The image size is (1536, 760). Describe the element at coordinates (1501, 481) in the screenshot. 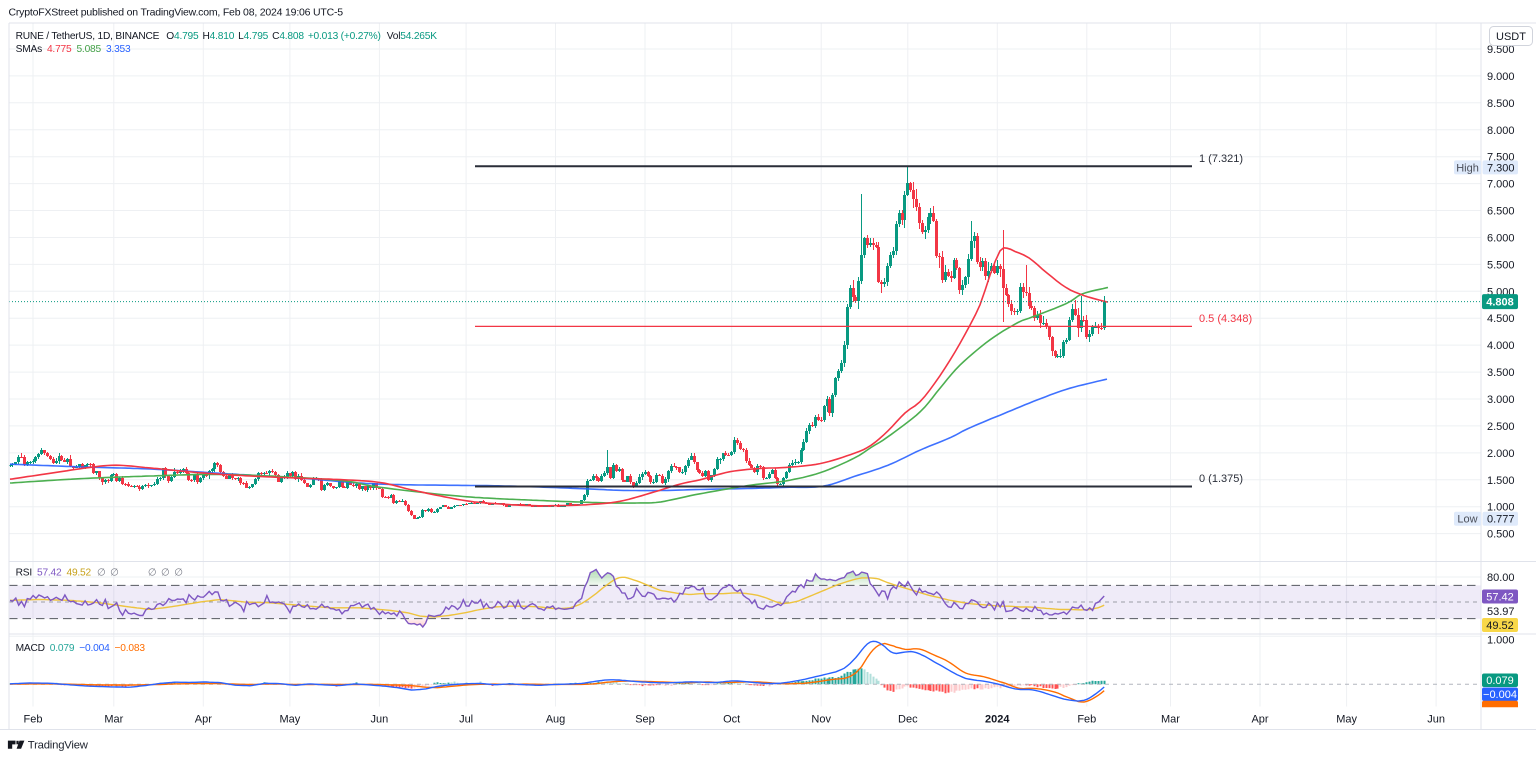

I see `svg-text: 1.500` at that location.